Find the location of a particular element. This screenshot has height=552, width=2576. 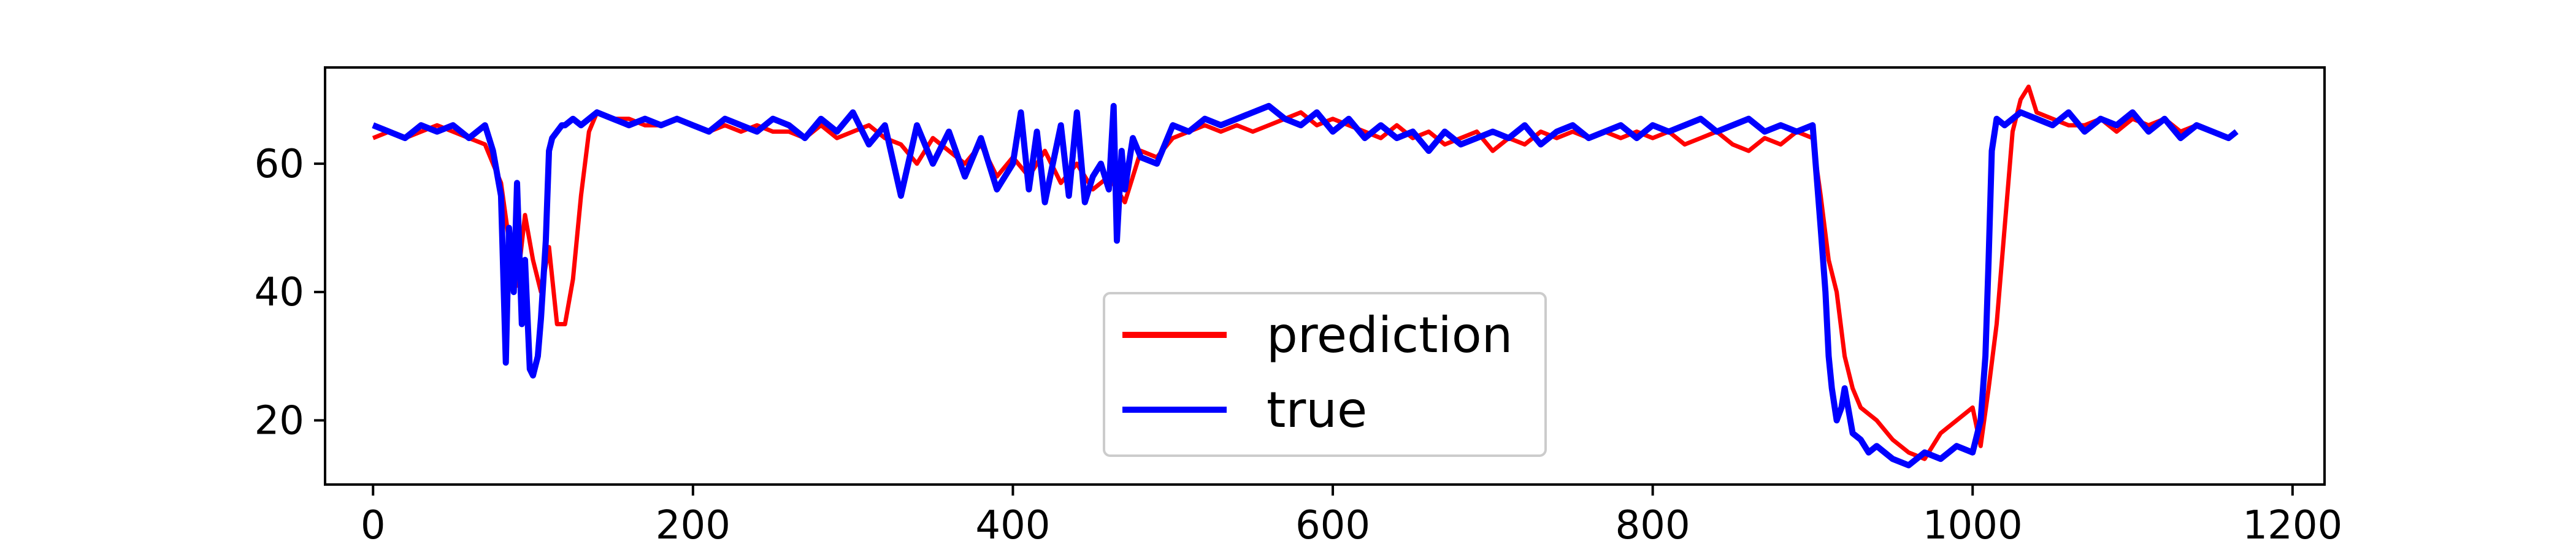

x-tick-label: 1200 is located at coordinates (2292, 525).